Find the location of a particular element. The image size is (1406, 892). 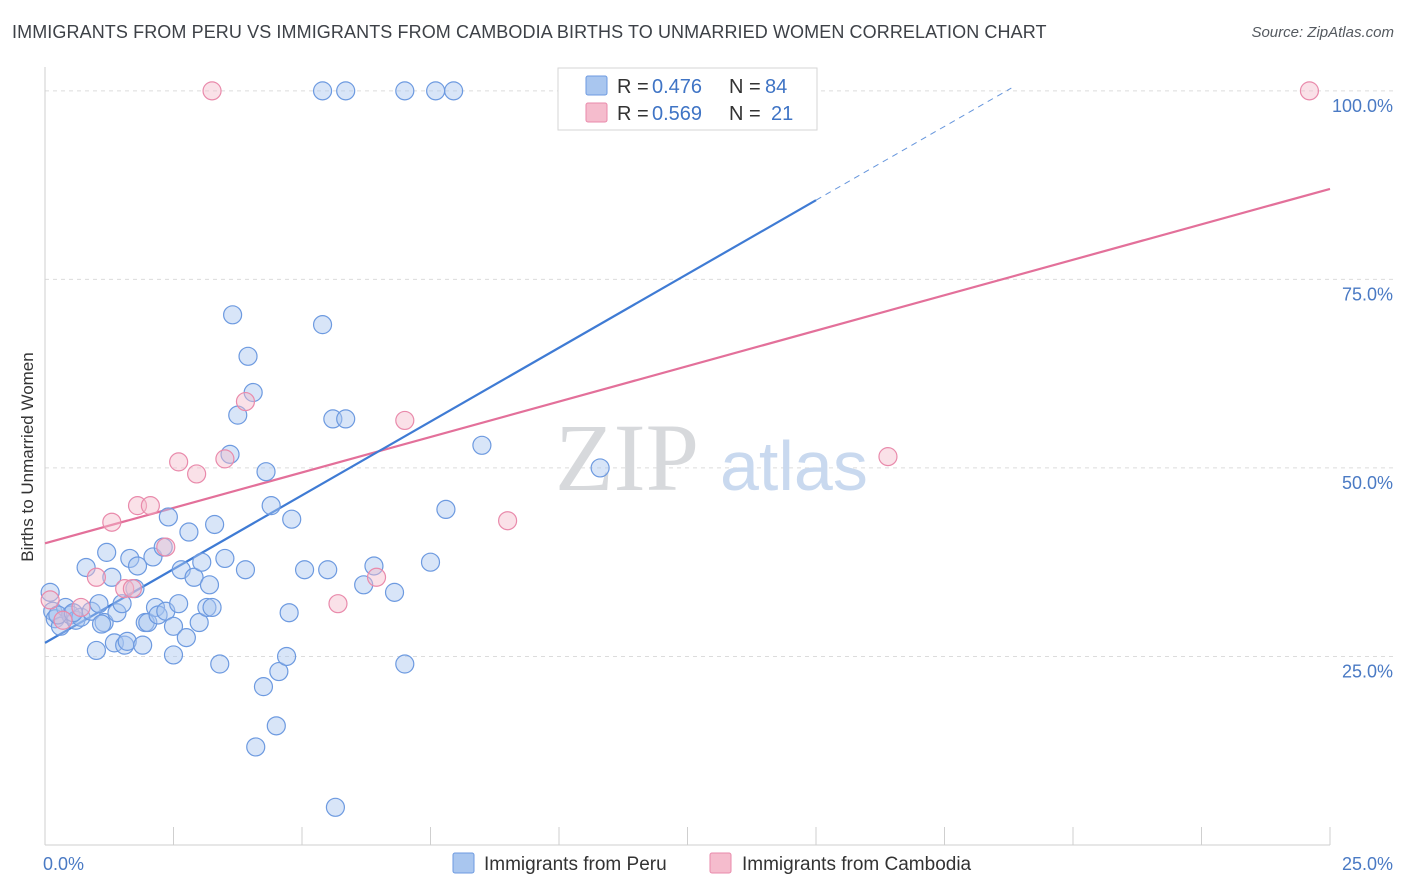

watermark: ZIP atlas is located at coordinates (711, 457).